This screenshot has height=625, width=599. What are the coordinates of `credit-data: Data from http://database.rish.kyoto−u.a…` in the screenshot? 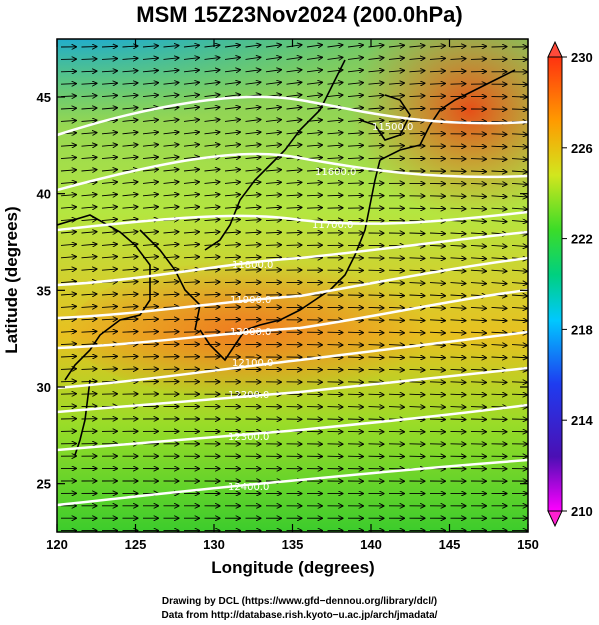 It's located at (299, 615).